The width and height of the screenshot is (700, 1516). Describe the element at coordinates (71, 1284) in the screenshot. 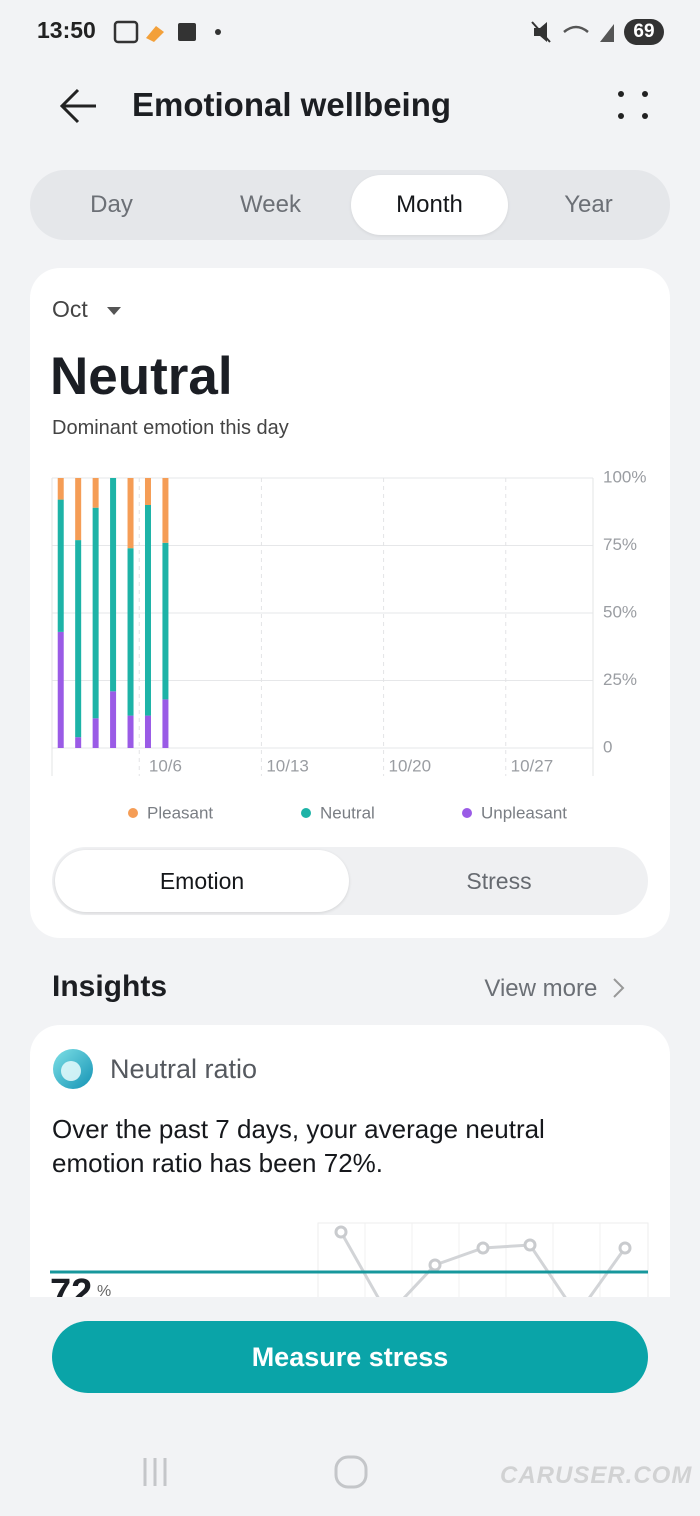

I see `insight-value: 72` at that location.